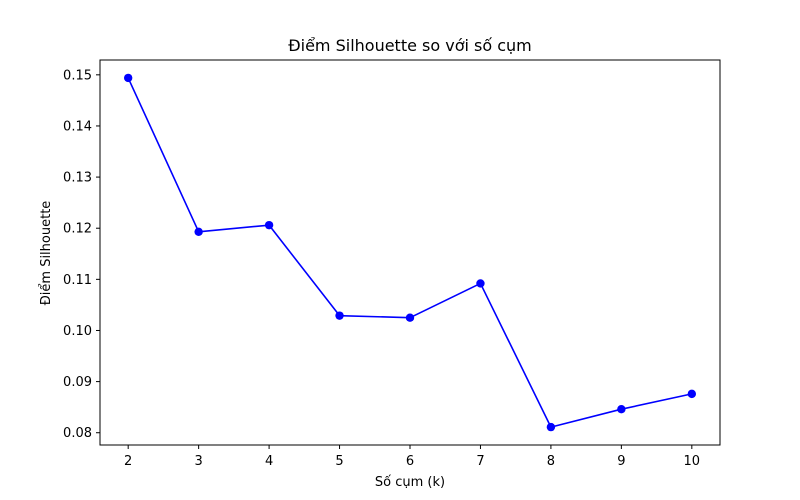 This screenshot has height=500, width=800. Describe the element at coordinates (77, 433) in the screenshot. I see `y-tick-label: 0.08` at that location.